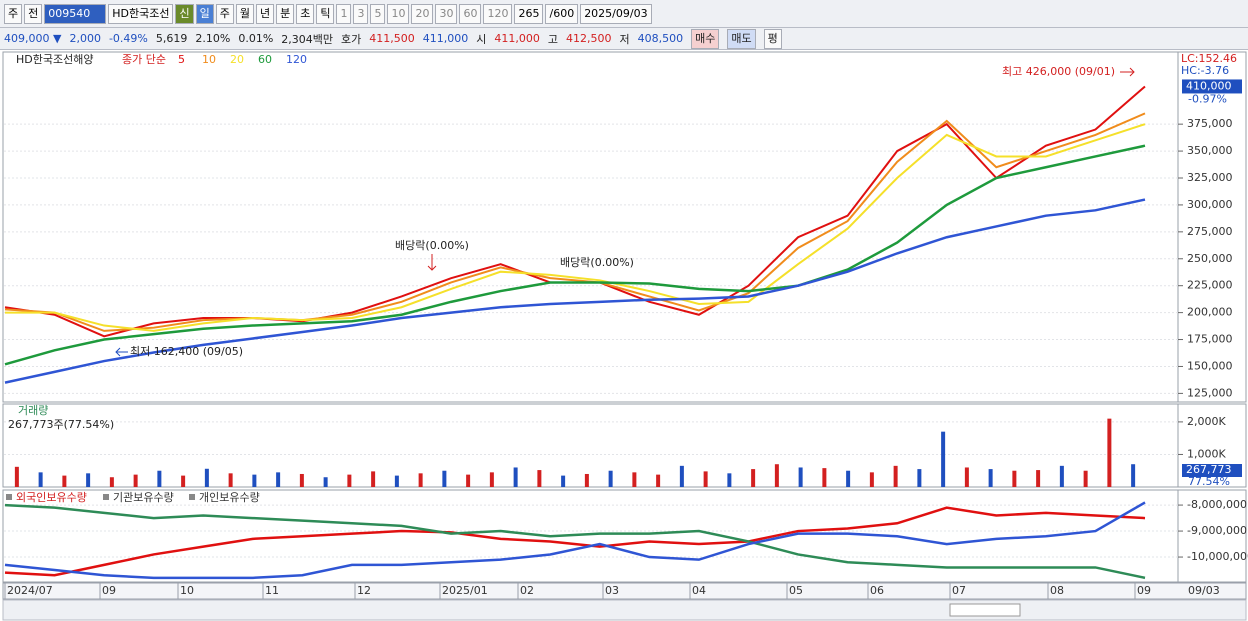 Image resolution: width=1248 pixels, height=621 pixels. Describe the element at coordinates (307, 39) in the screenshot. I see `info-value: 2,304백만` at that location.